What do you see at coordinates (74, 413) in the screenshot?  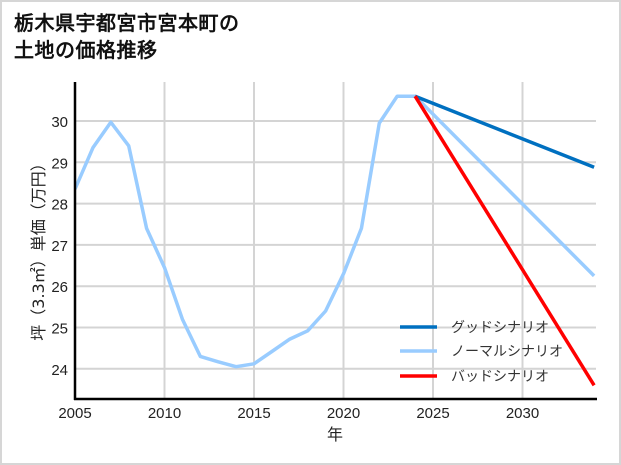 I see `x-tick-label: 2005` at bounding box center [74, 413].